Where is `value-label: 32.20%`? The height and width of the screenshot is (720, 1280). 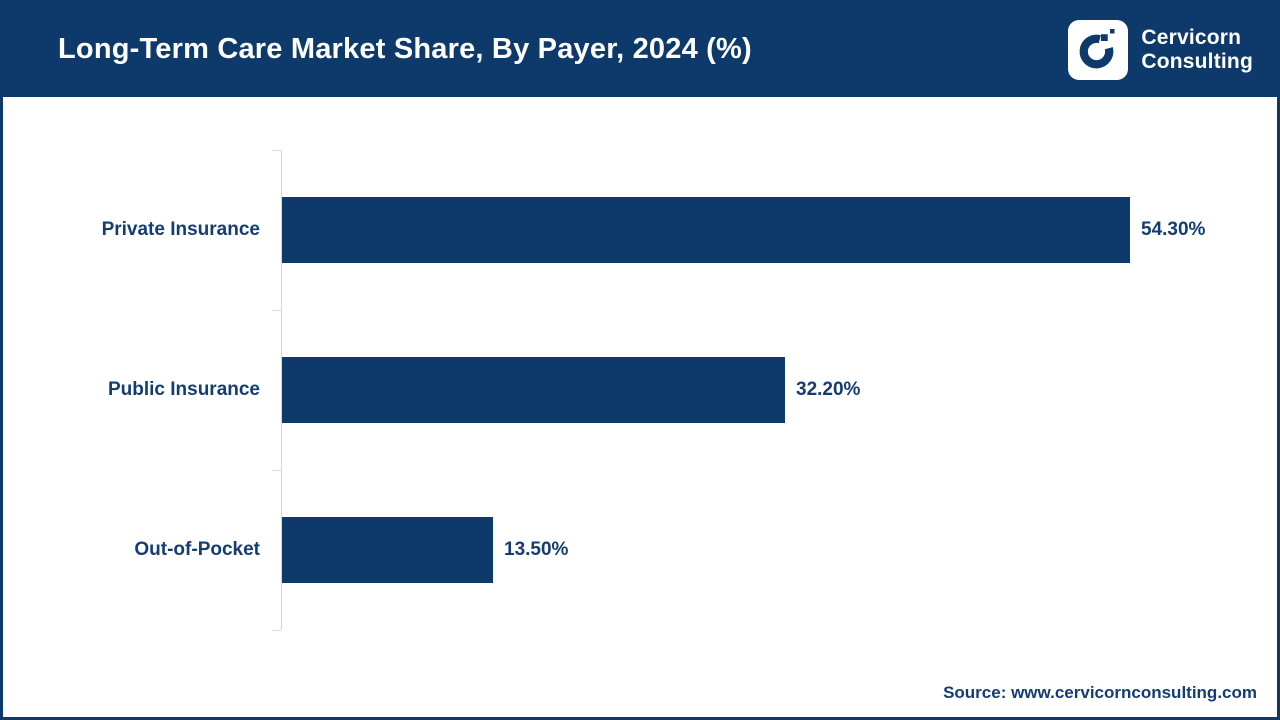
value-label: 32.20% is located at coordinates (828, 389).